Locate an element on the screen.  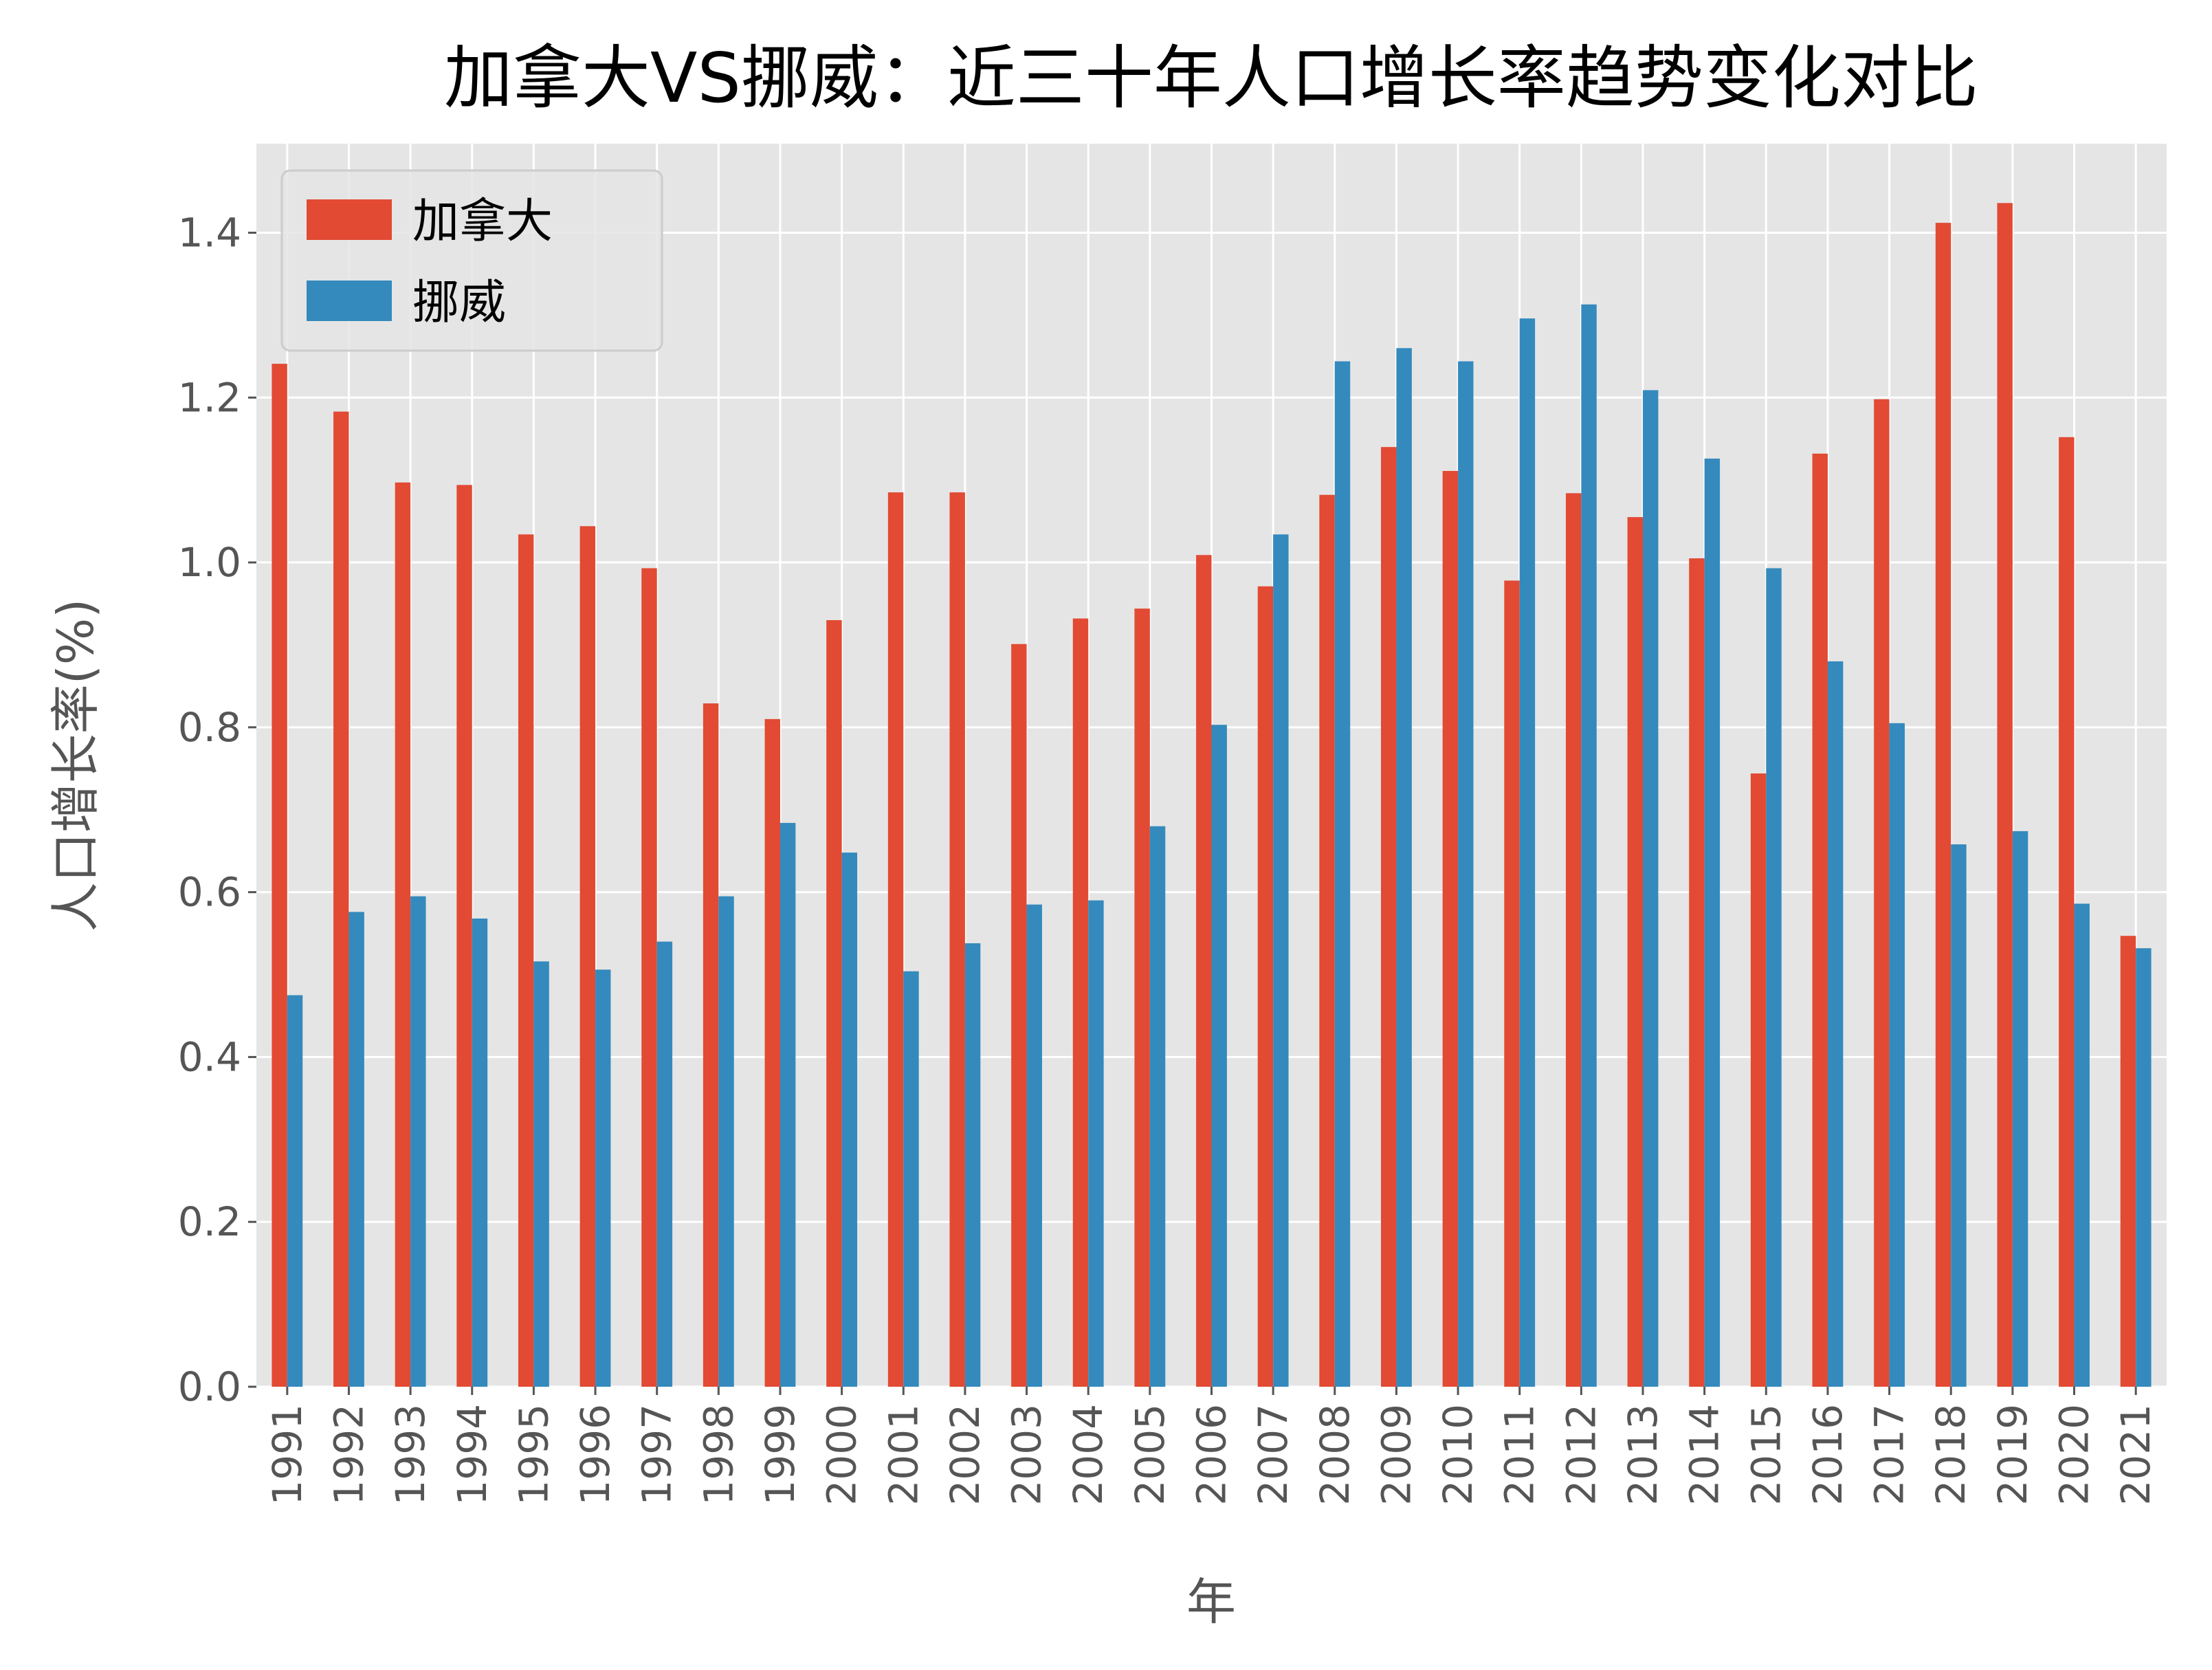
x-tick-label: 2002 is located at coordinates (965, 1455).